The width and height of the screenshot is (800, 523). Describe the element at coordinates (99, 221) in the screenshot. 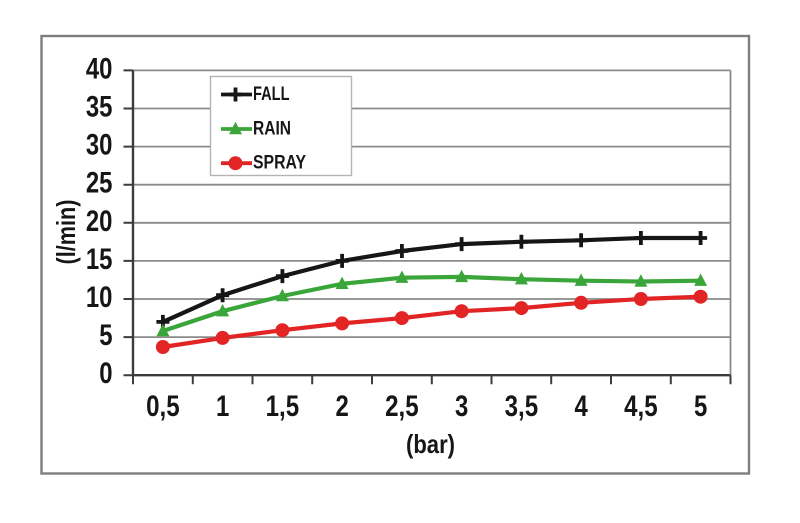

I see `svg-text: 20` at that location.